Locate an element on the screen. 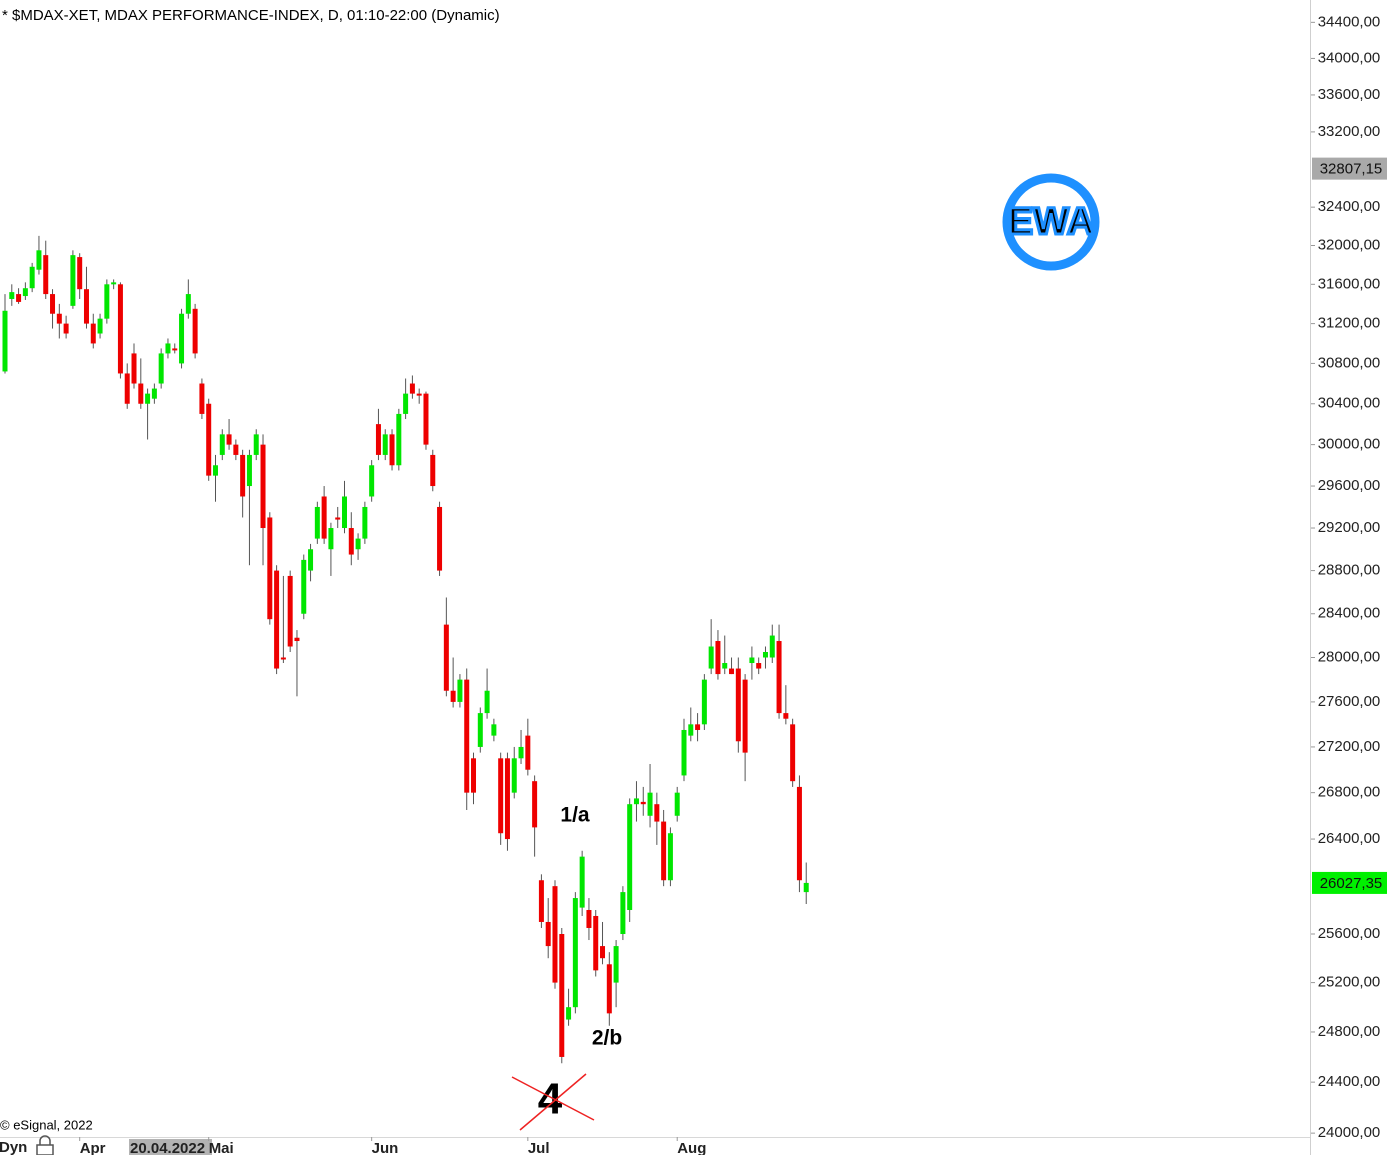  y-tick-label: 29600,00 is located at coordinates (1349, 485).